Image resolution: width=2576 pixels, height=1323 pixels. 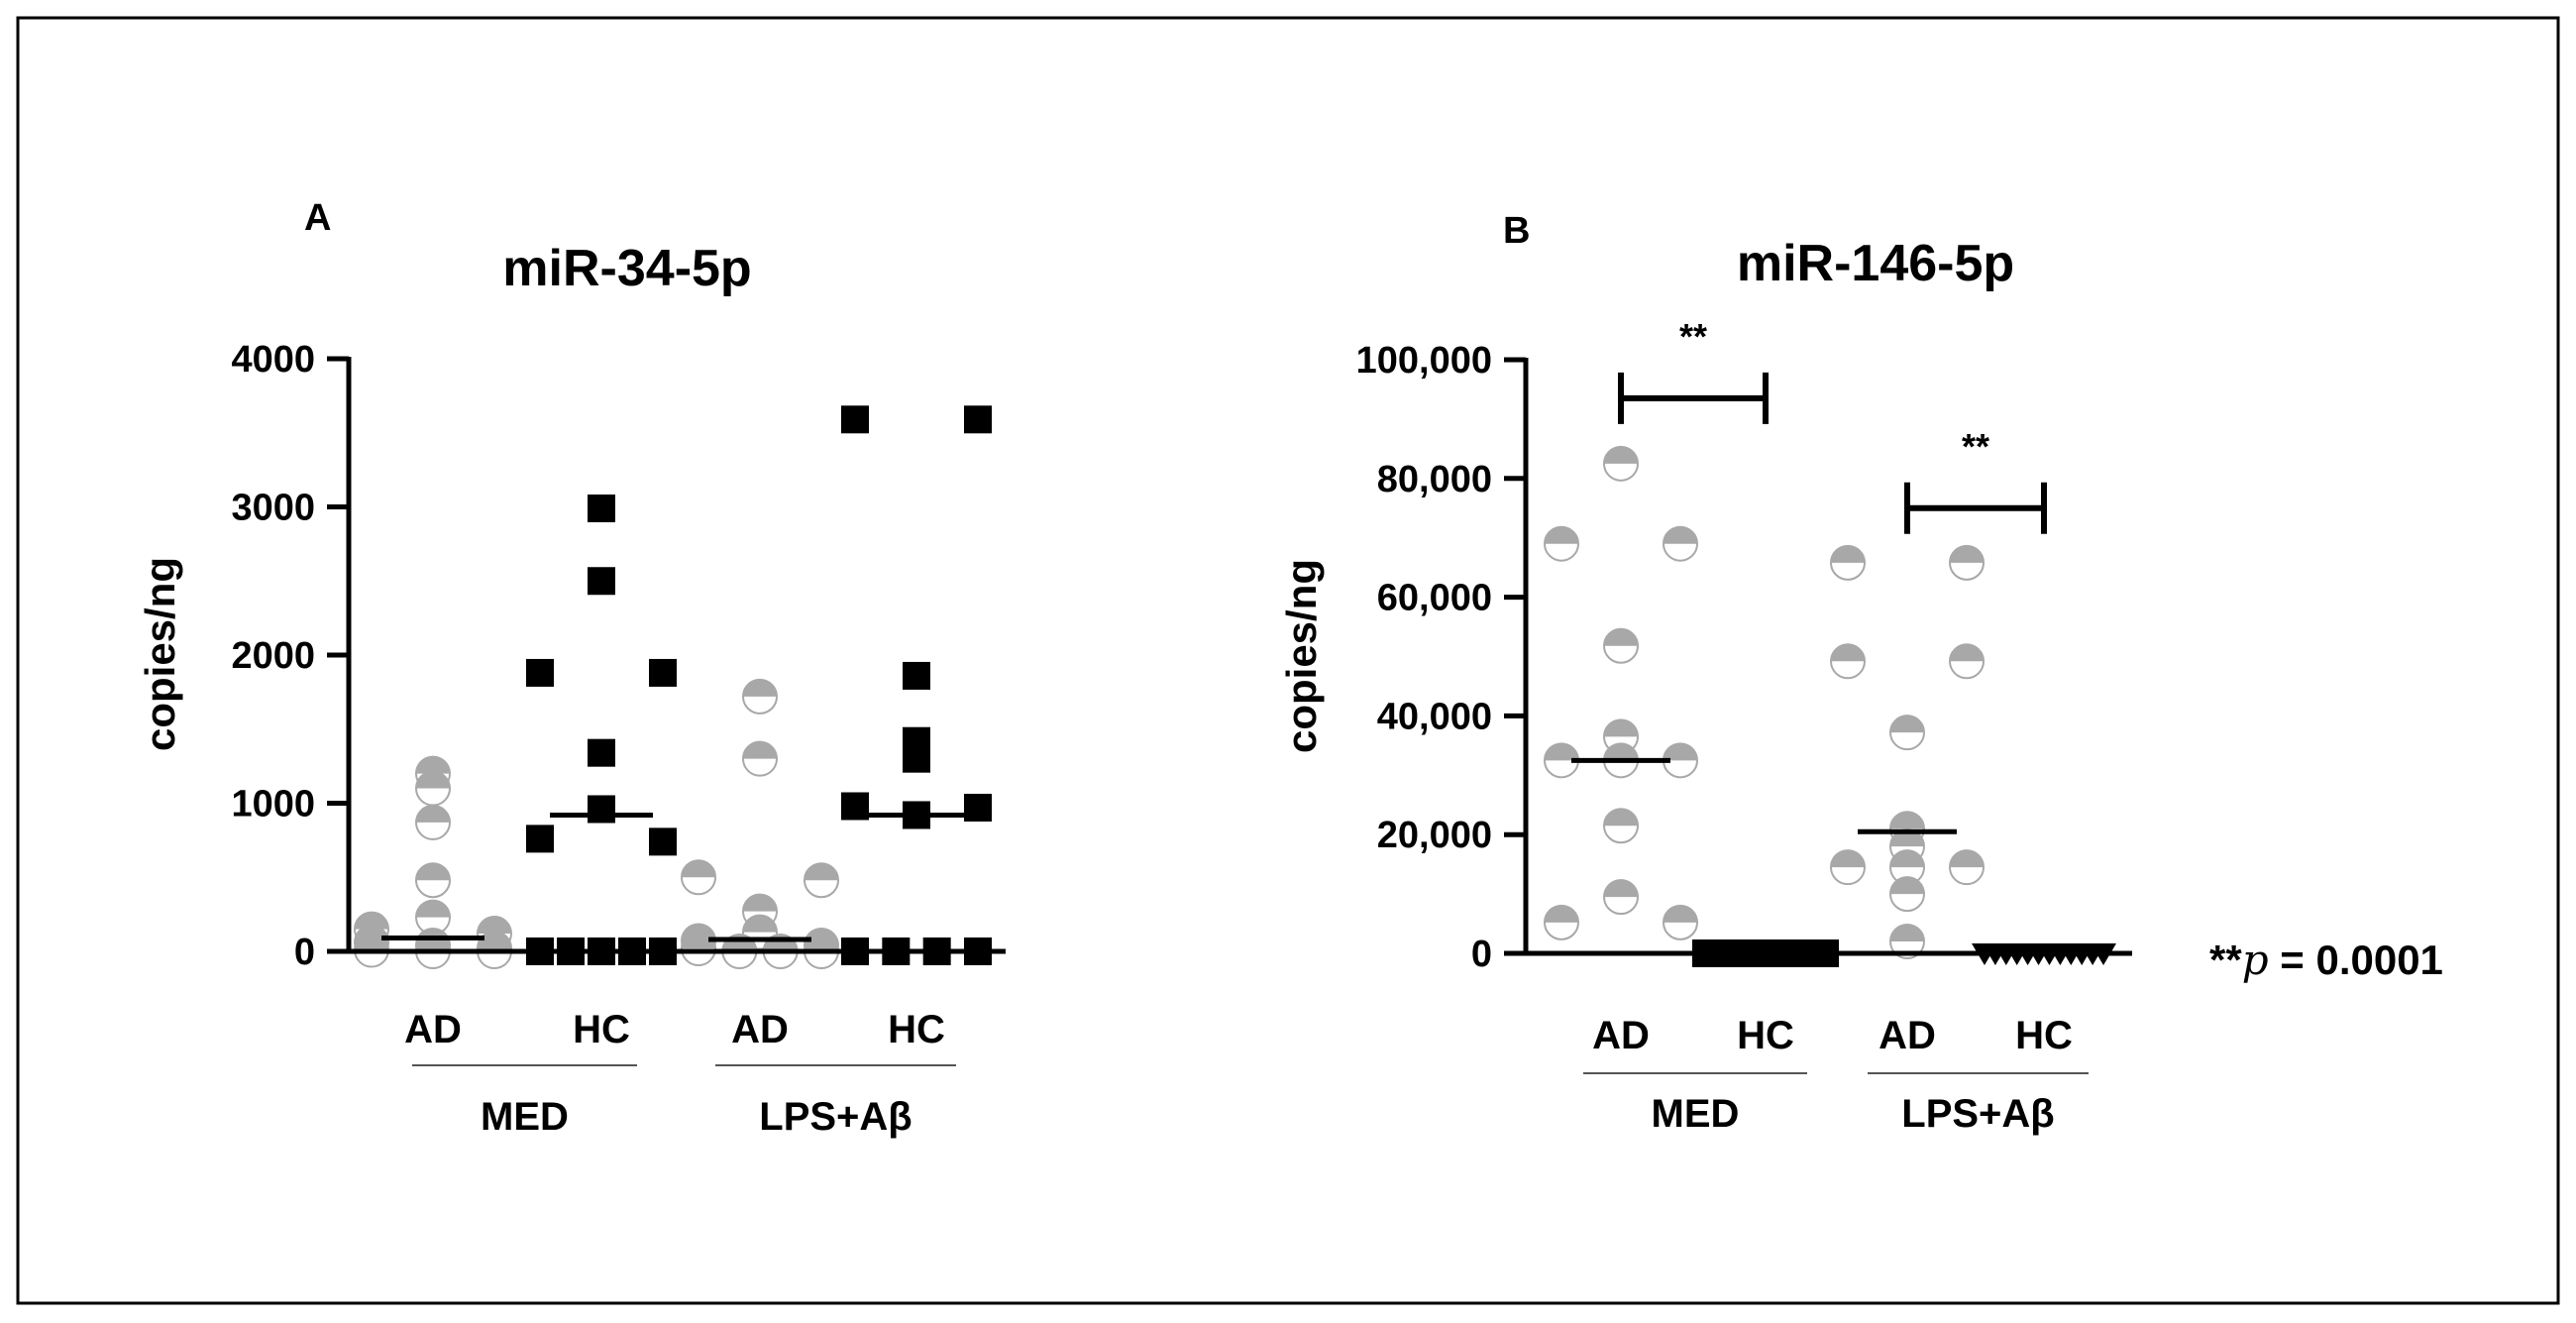 I want to click on p-value-text: = 0.0001, so click(x=2356, y=960).